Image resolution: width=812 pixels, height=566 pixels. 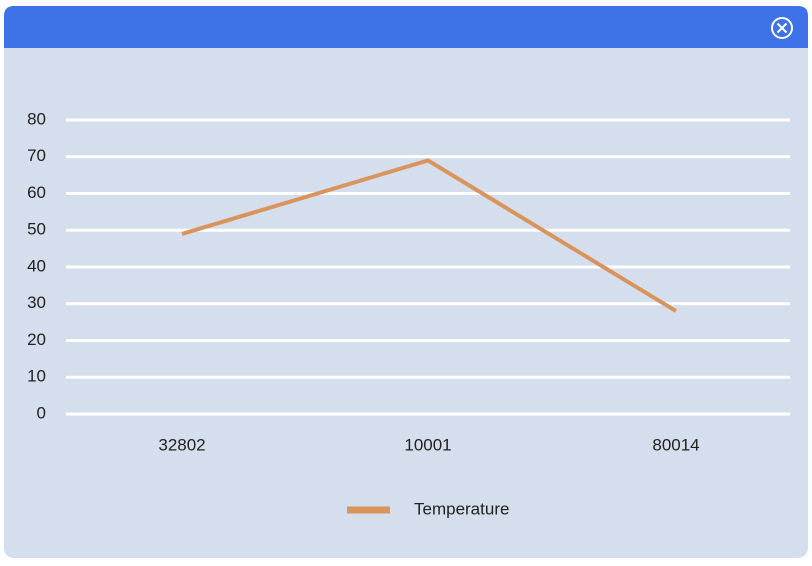 What do you see at coordinates (36, 155) in the screenshot?
I see `y-tick-label: 70` at bounding box center [36, 155].